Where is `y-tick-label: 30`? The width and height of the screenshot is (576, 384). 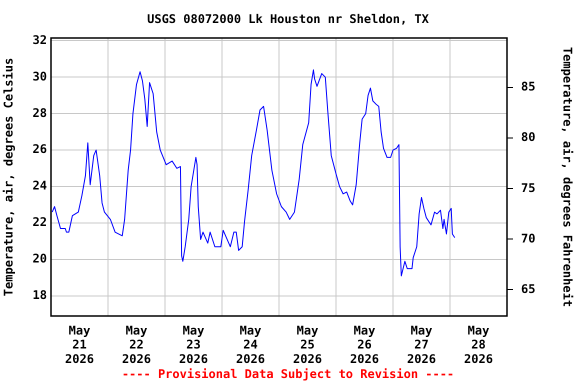 y-tick-label: 30 is located at coordinates (39, 76).